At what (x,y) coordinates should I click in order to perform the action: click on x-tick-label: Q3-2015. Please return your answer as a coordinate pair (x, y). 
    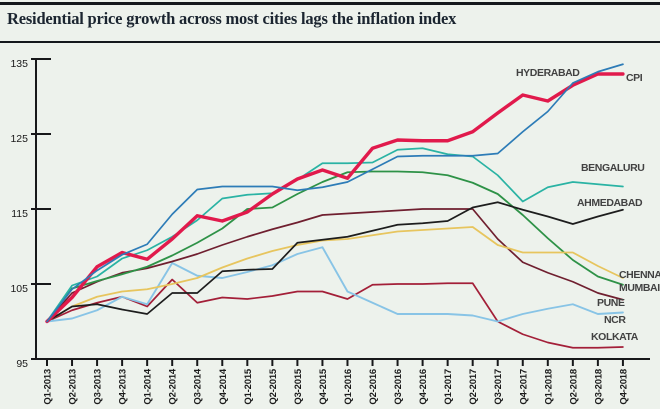
    Looking at the image, I should click on (298, 386).